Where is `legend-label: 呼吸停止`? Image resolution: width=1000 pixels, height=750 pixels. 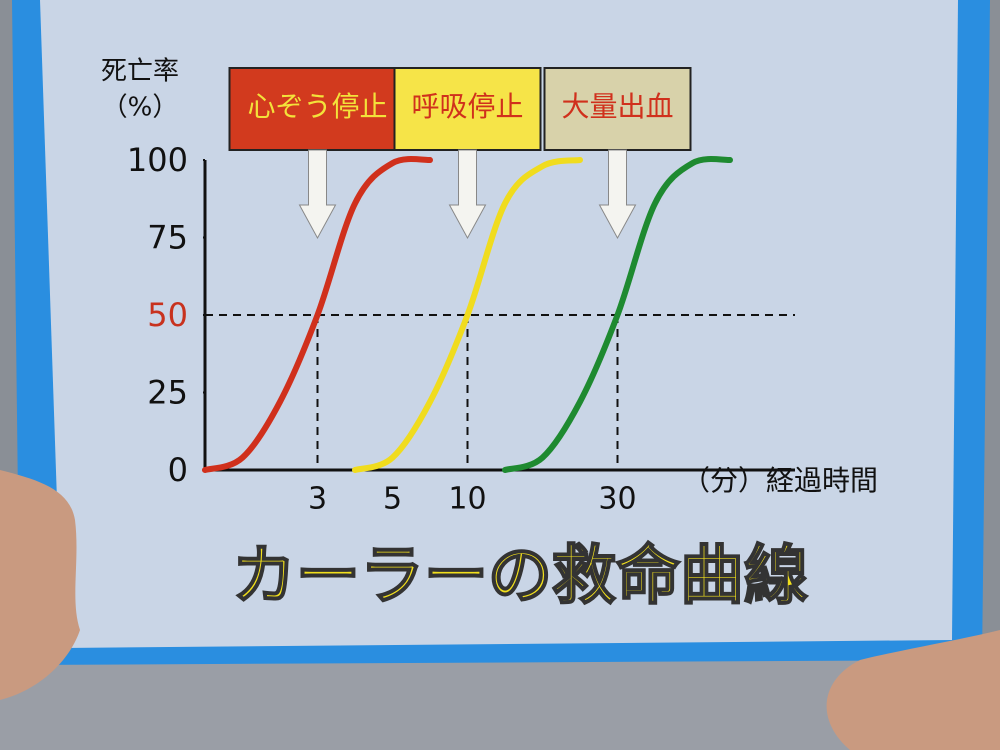
legend-label: 呼吸停止 is located at coordinates (467, 106).